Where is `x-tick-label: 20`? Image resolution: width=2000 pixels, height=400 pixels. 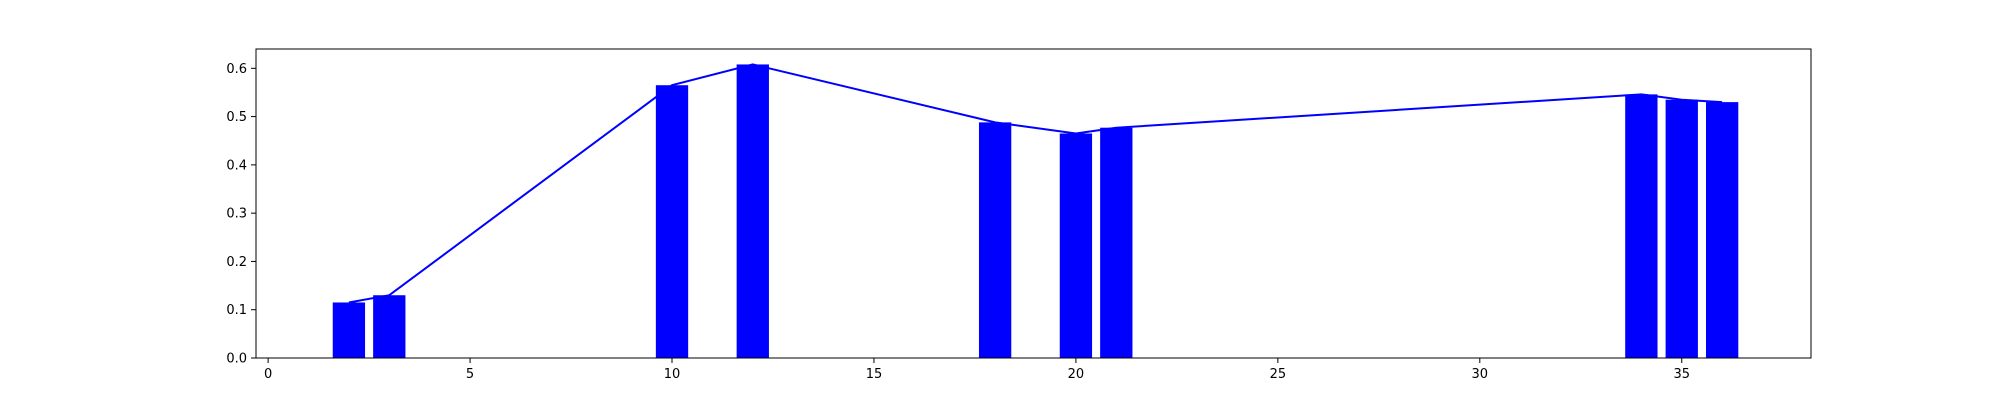 x-tick-label: 20 is located at coordinates (1076, 374).